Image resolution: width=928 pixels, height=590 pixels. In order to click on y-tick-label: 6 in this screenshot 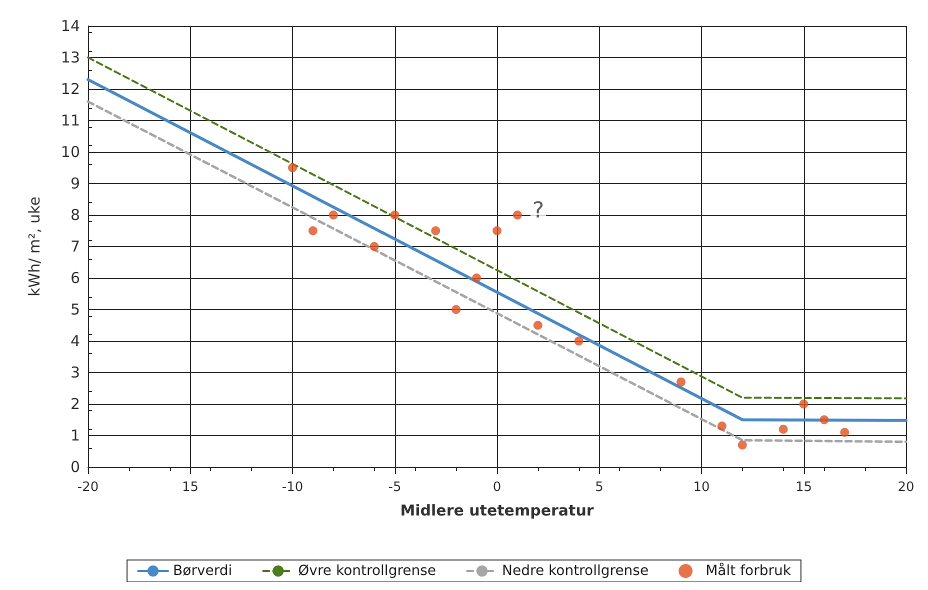, I will do `click(75, 278)`.